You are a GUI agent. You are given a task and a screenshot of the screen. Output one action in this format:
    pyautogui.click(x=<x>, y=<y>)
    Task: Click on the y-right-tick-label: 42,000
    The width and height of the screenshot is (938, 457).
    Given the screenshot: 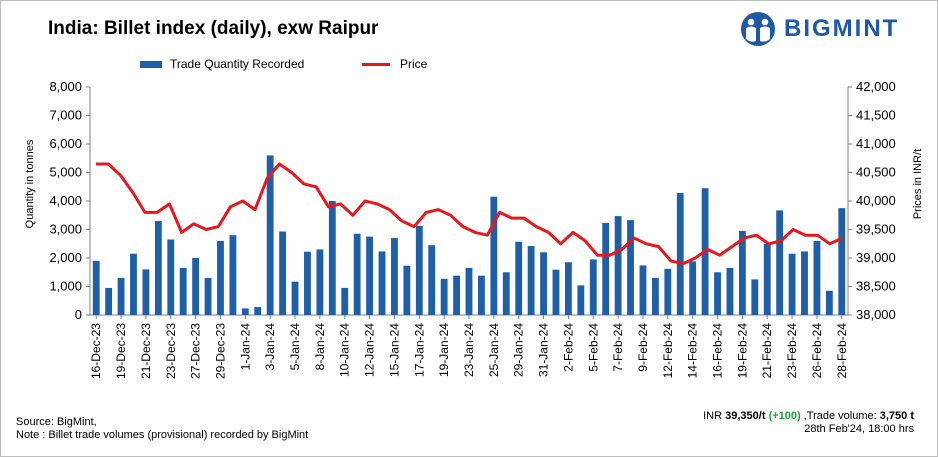 What is the action you would take?
    pyautogui.click(x=876, y=86)
    